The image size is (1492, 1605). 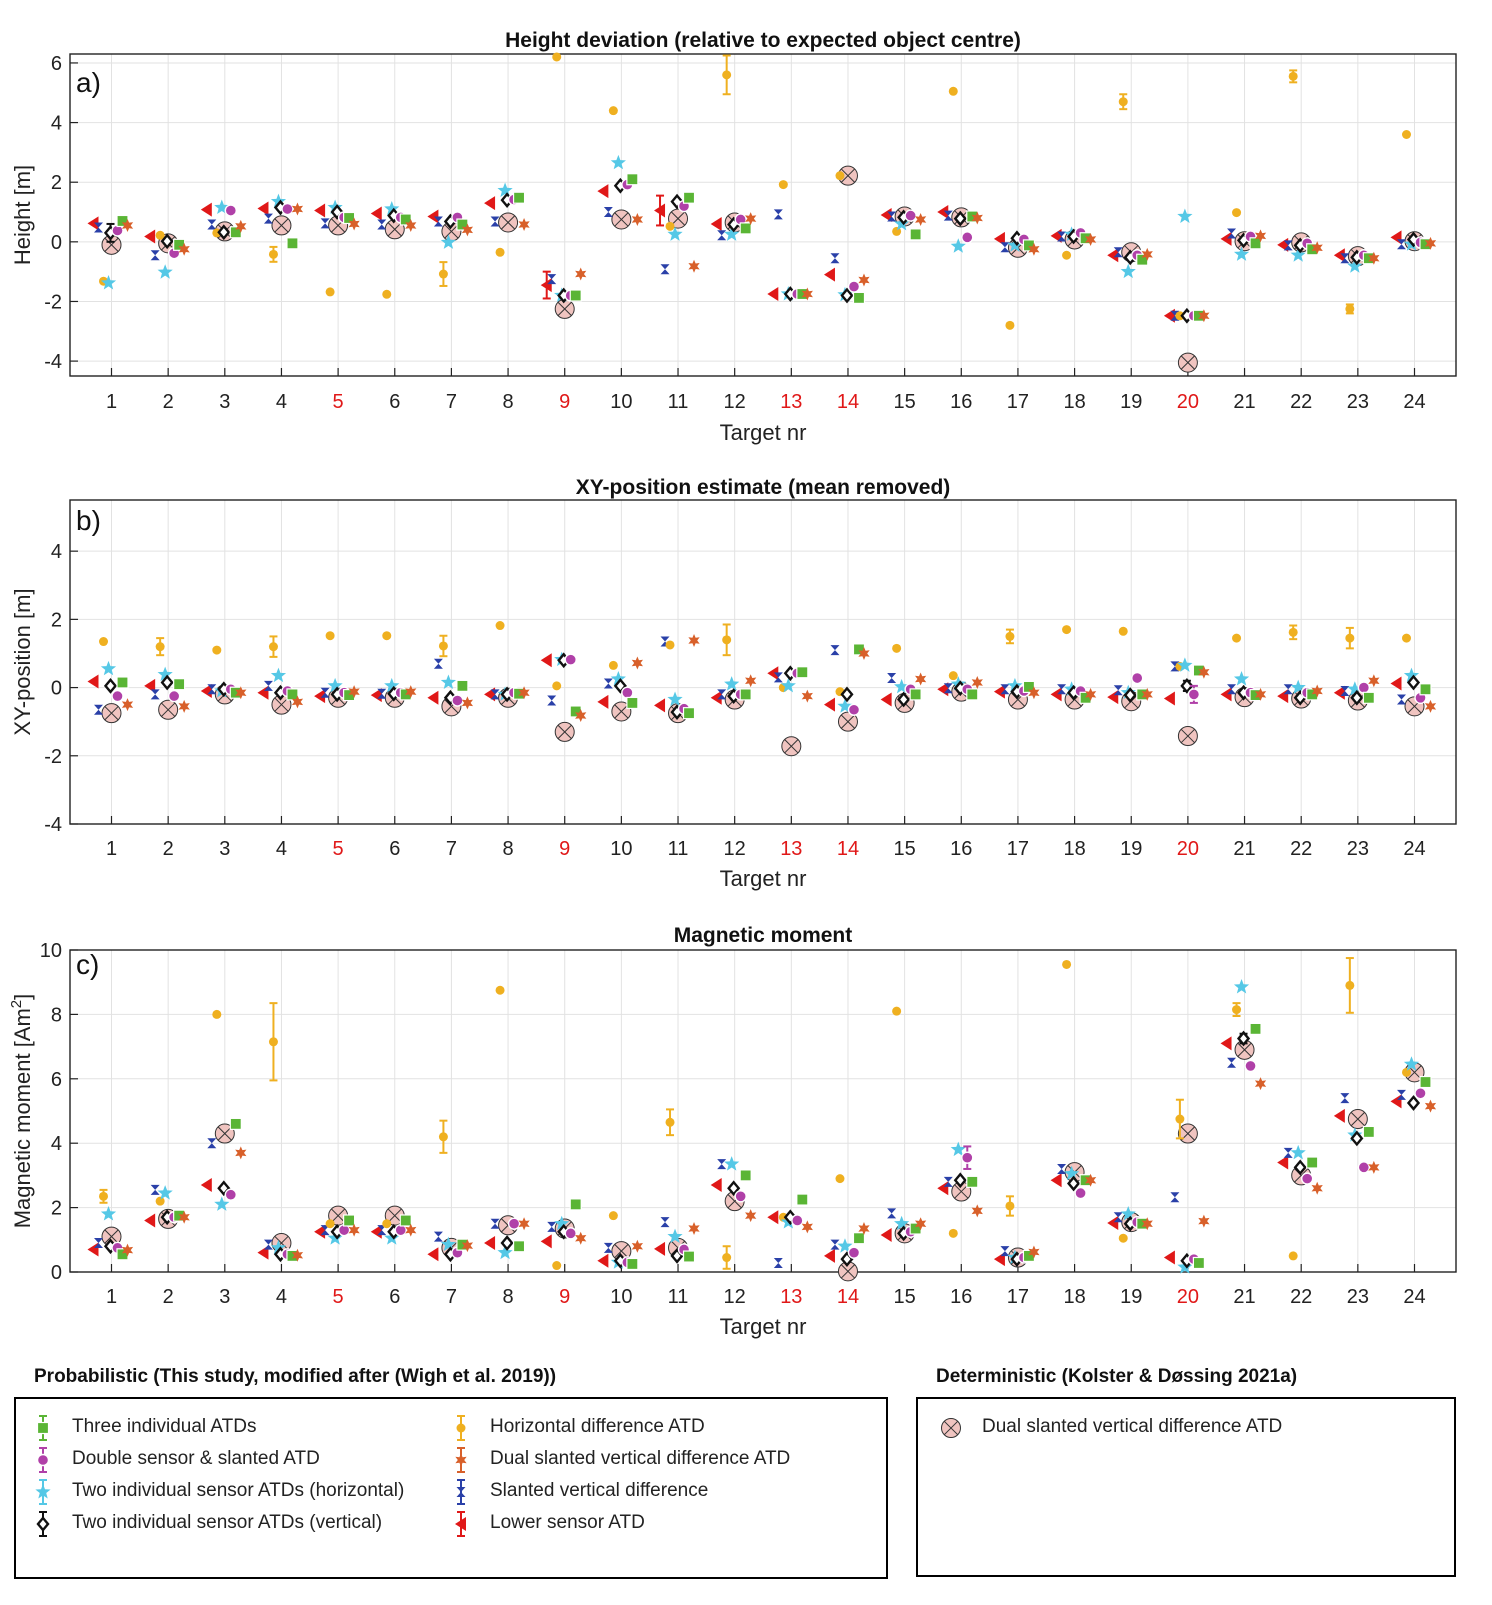 I want to click on panel-c-xtick-label: 24, so click(x=1414, y=1297).